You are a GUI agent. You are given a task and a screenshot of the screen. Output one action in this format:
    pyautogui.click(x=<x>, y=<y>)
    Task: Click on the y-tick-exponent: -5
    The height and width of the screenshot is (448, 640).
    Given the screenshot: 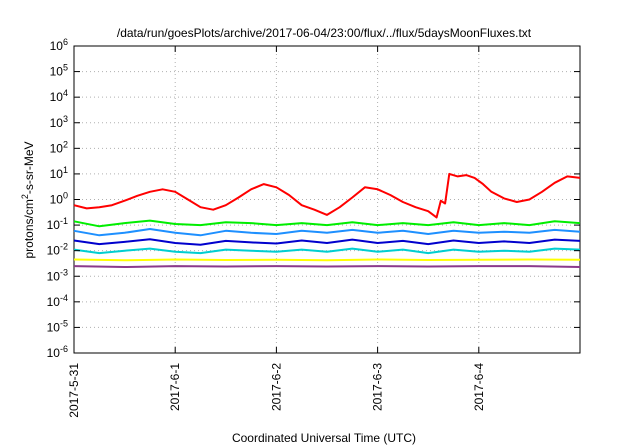 What is the action you would take?
    pyautogui.click(x=64, y=323)
    